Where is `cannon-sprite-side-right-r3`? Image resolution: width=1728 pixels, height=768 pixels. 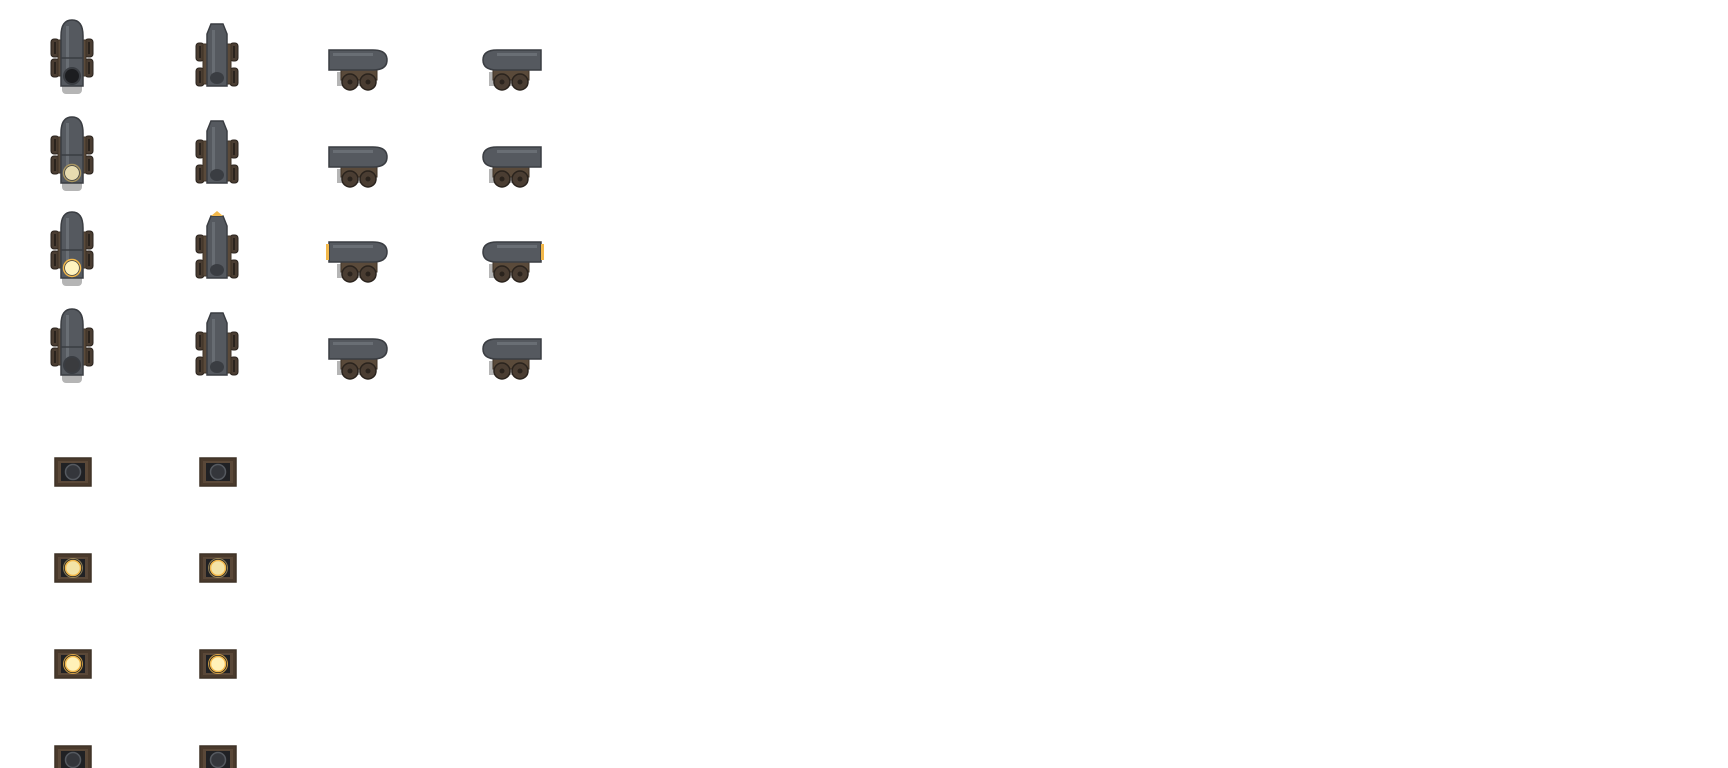
cannon-sprite-side-right-r3 is located at coordinates (513, 262).